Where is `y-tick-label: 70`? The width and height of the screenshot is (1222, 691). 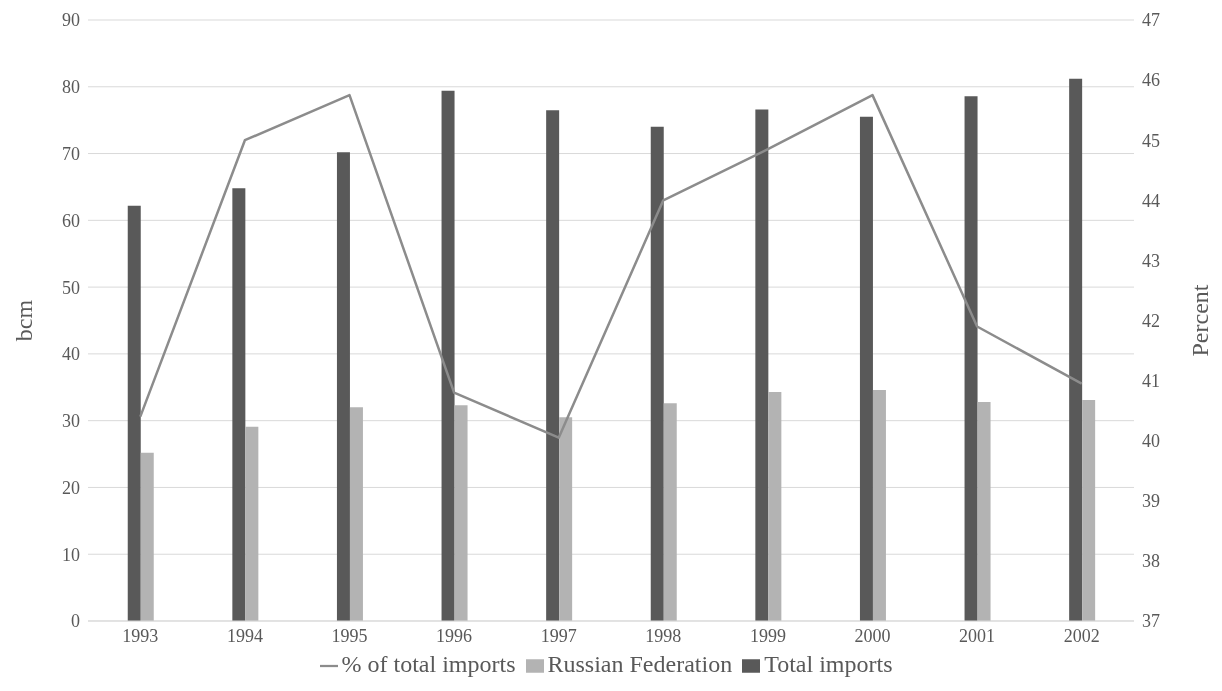
y-tick-label: 70 is located at coordinates (71, 153).